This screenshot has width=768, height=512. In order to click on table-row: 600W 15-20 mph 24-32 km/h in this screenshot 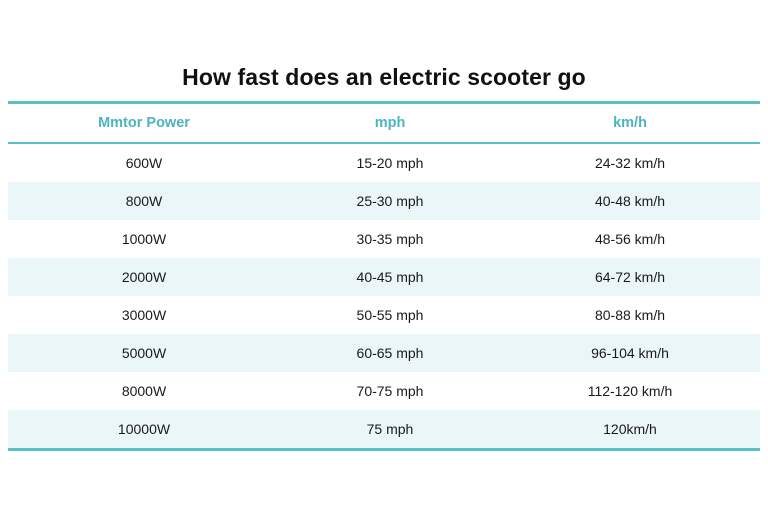, I will do `click(384, 163)`.